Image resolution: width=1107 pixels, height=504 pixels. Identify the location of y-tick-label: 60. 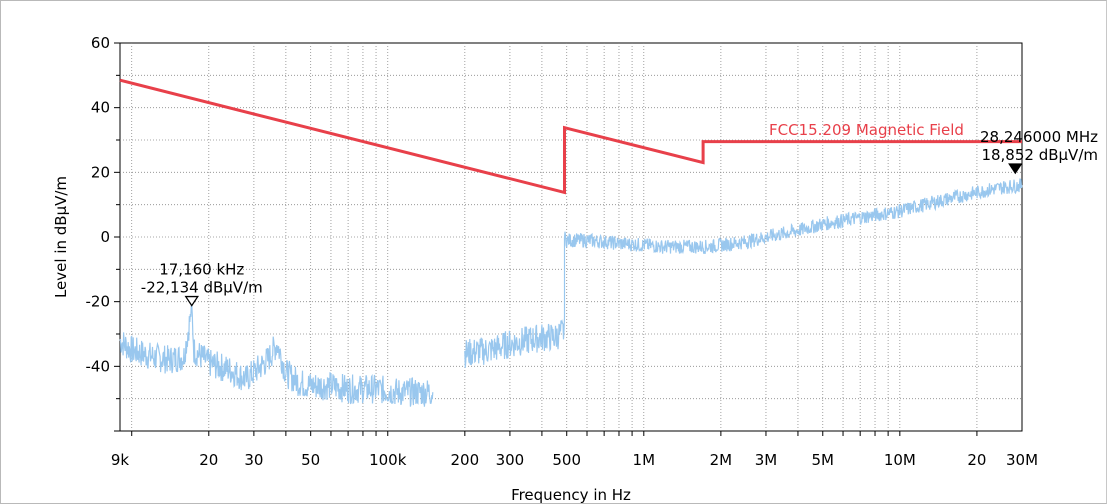
(100, 43).